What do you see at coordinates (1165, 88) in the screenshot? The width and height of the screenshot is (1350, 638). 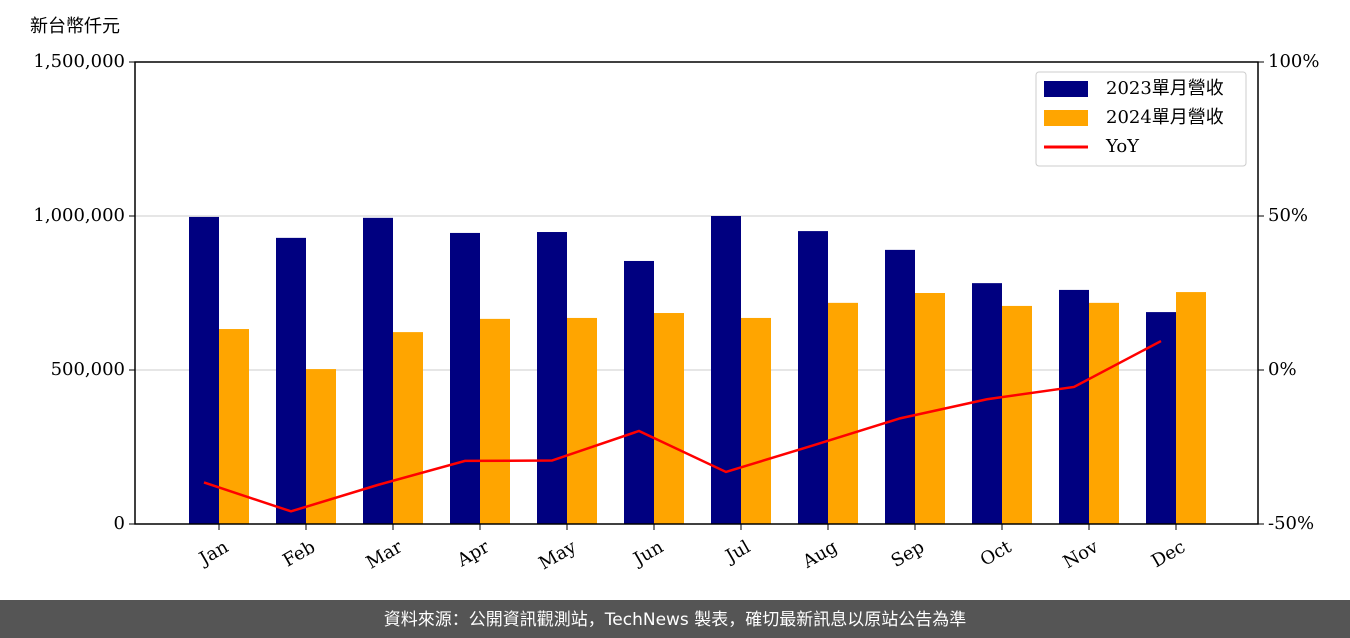 I see `legend-label: 2023單月營收` at bounding box center [1165, 88].